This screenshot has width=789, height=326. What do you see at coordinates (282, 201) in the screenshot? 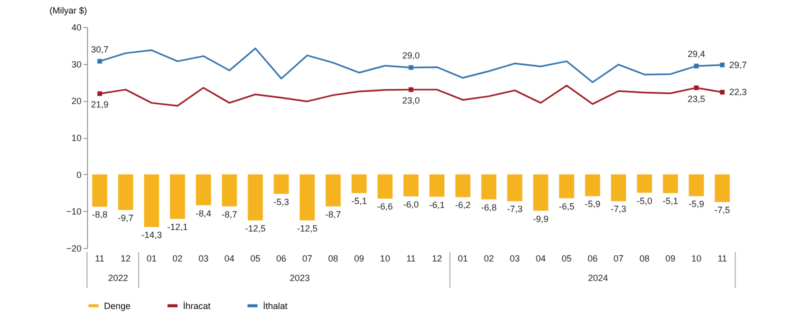
I see `data-label: -5,3` at bounding box center [282, 201].